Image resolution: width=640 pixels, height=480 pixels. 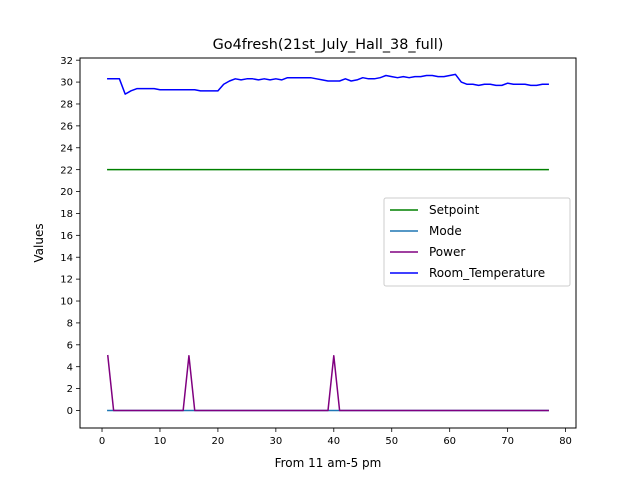 What do you see at coordinates (39, 242) in the screenshot?
I see `y-axis-label: Values` at bounding box center [39, 242].